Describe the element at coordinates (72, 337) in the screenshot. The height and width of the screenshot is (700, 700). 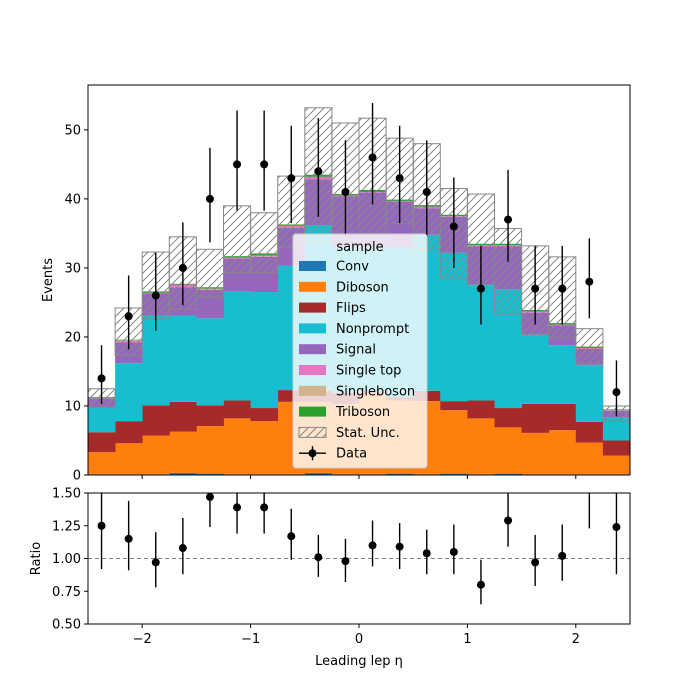
I see `main-y-tick-label-2: 20` at that location.